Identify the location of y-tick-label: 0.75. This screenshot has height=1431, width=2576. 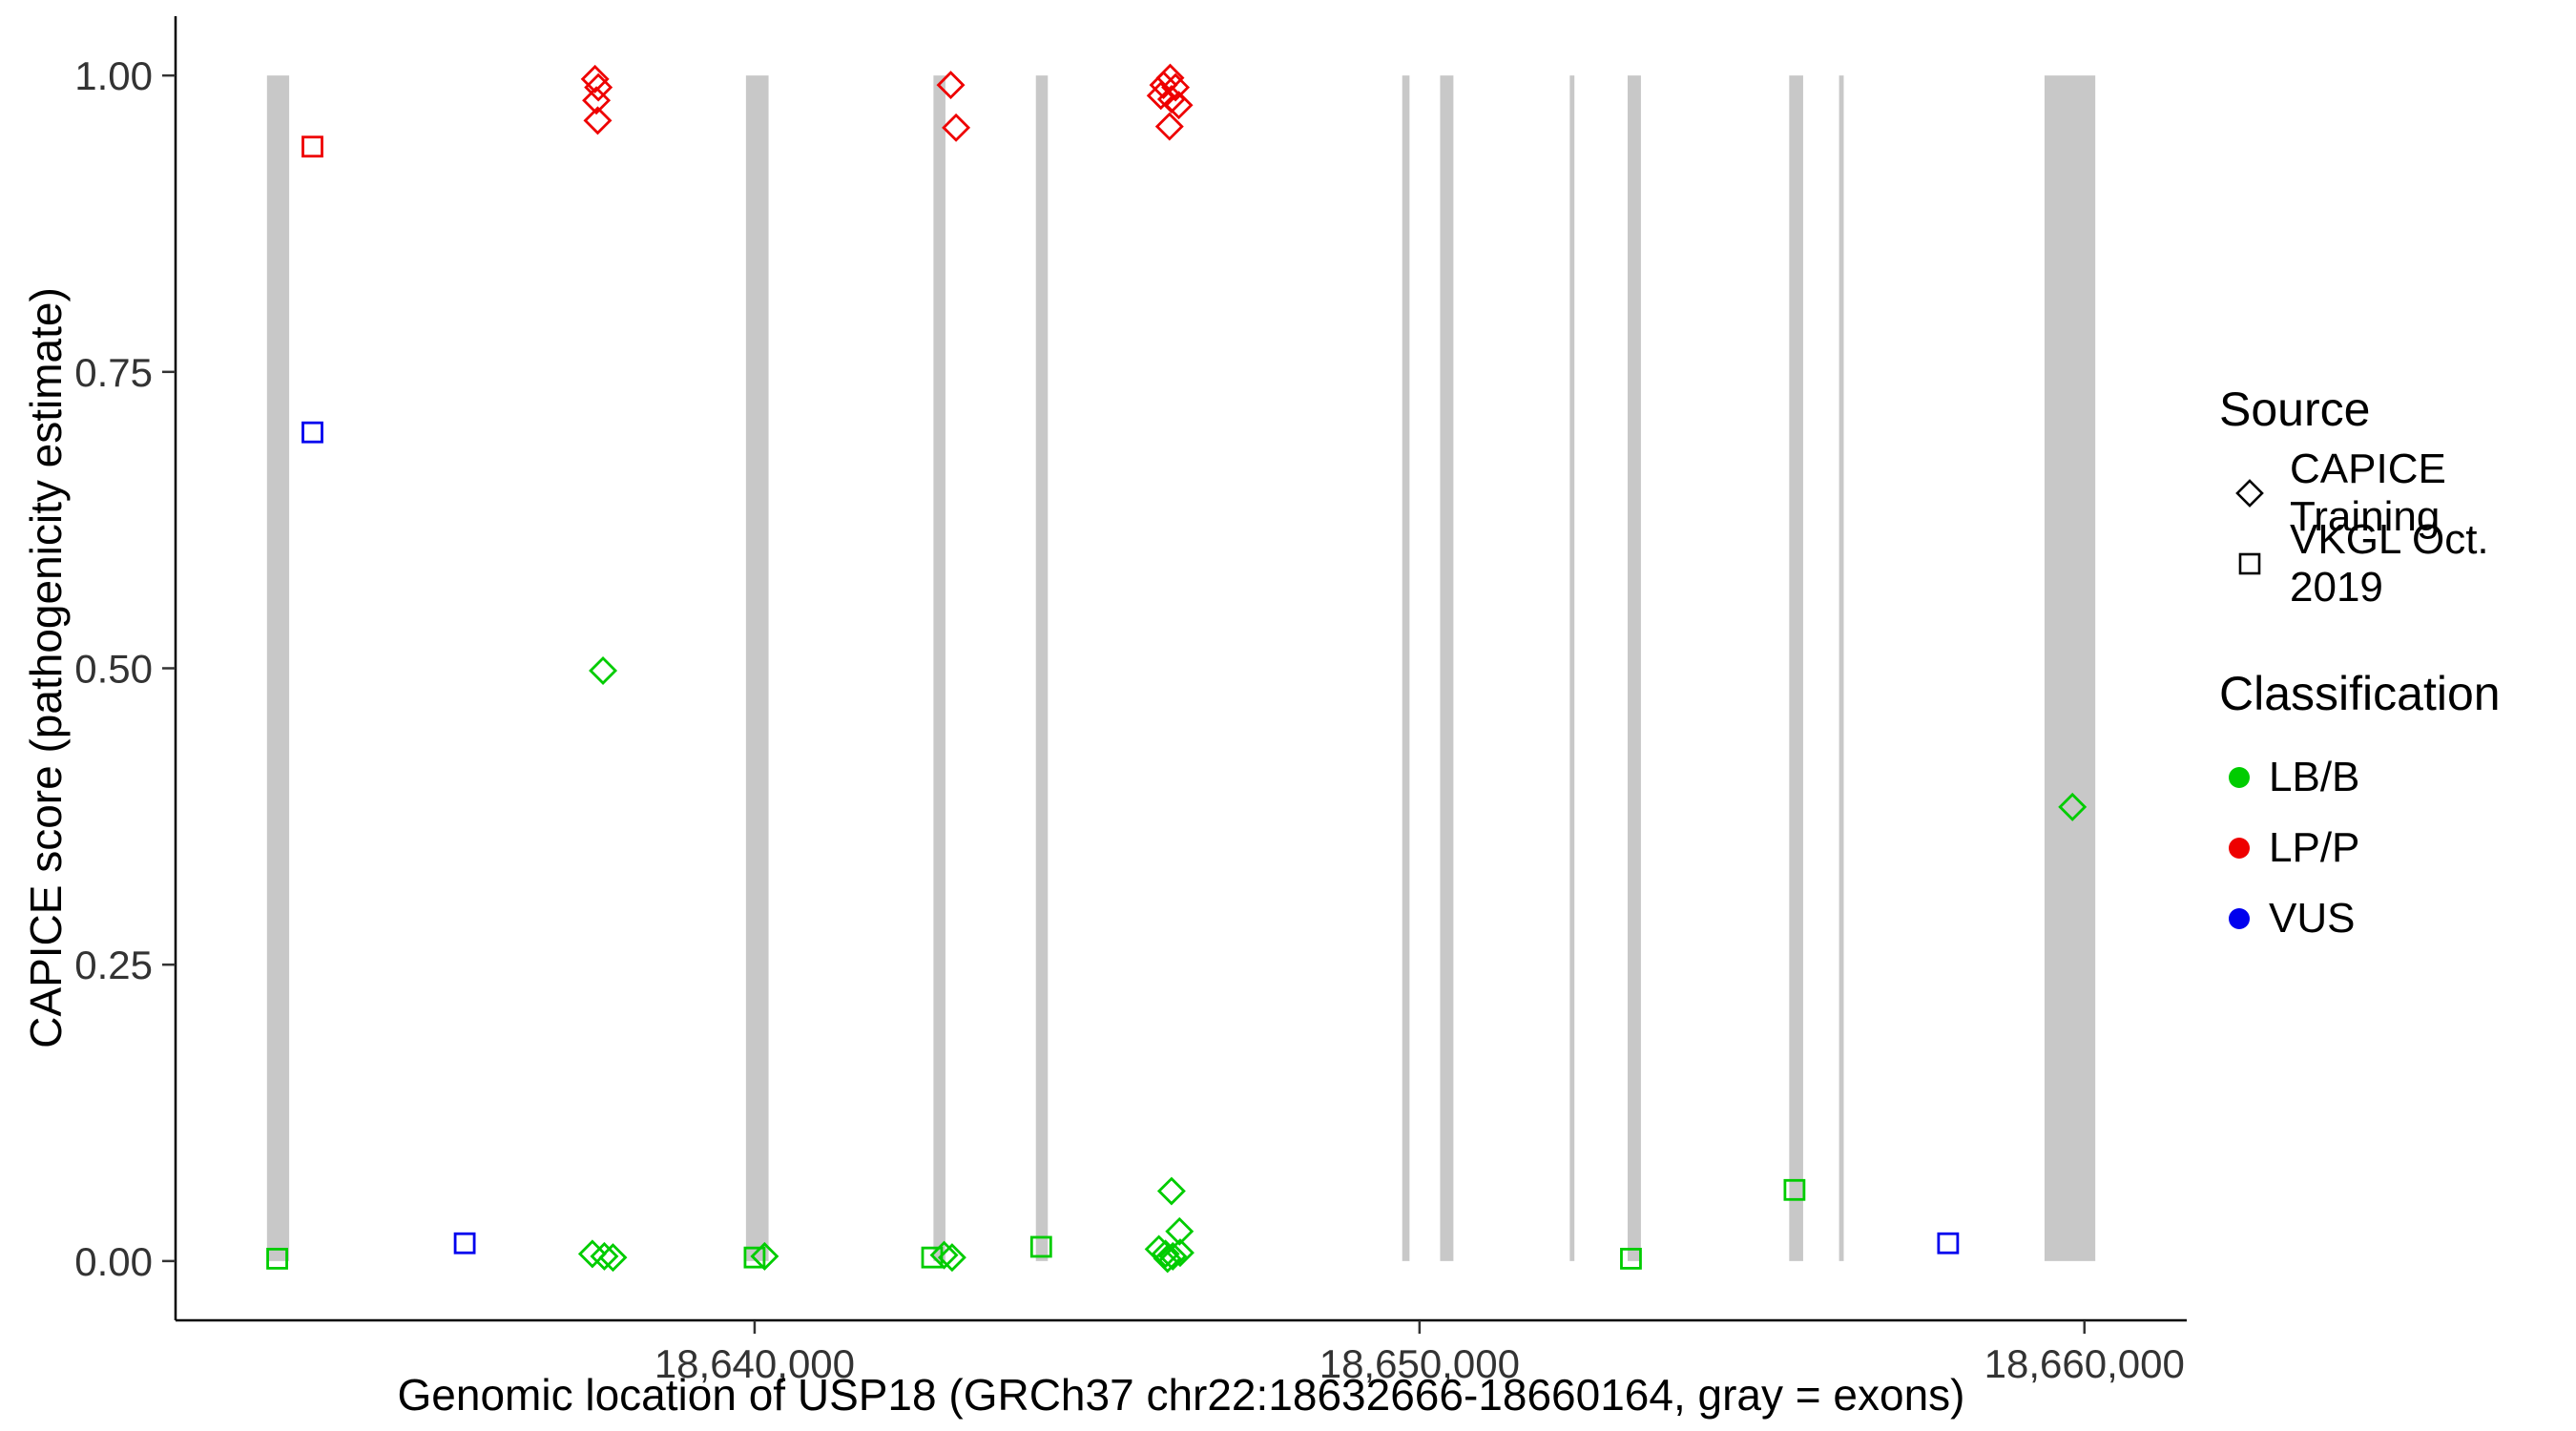
(113, 372).